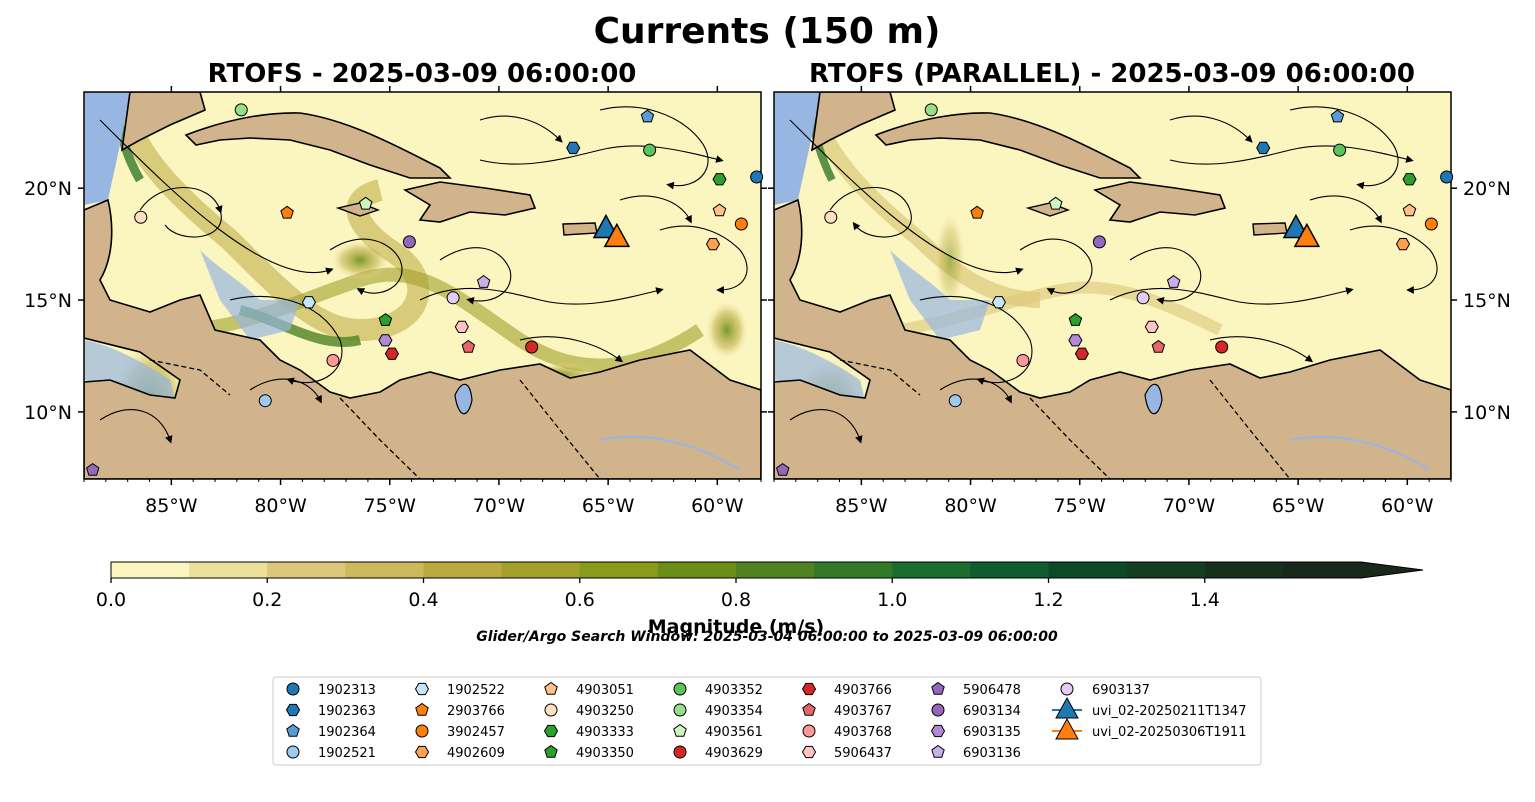 The height and width of the screenshot is (802, 1535). What do you see at coordinates (760, 586) in the screenshot?
I see `colorbar: 0.0 0.2 0.4 0.6 0.8 1.0 1.2 1.4` at bounding box center [760, 586].